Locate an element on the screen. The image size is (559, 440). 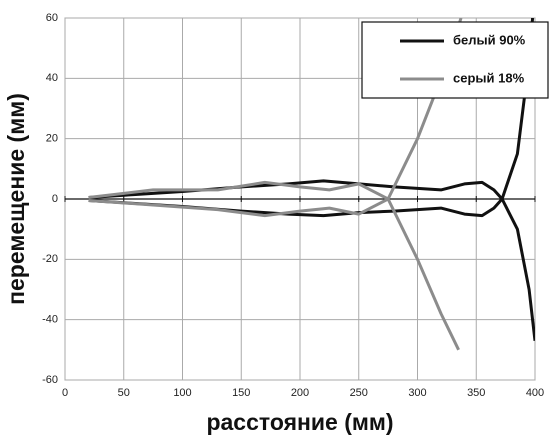
x-tick-label: 100 is located at coordinates (182, 393).